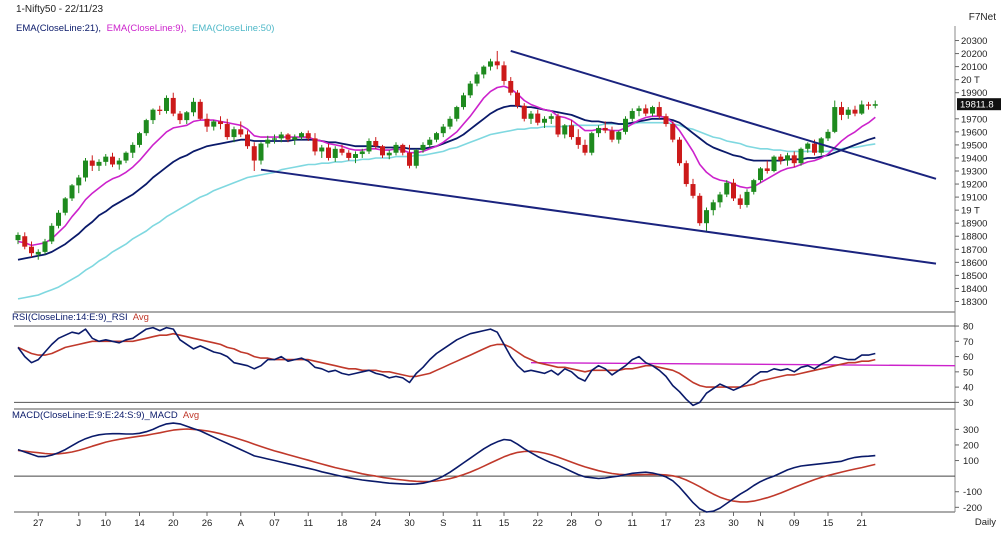 The image size is (1002, 540). What do you see at coordinates (504, 523) in the screenshot?
I see `x-tick-label: 15` at bounding box center [504, 523].